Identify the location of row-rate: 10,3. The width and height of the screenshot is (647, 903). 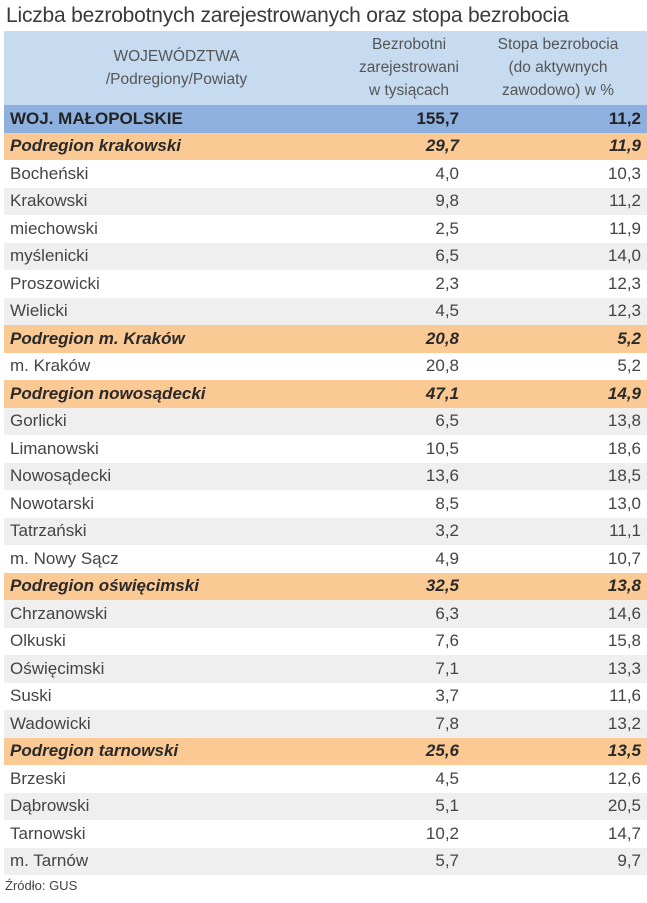
(624, 173).